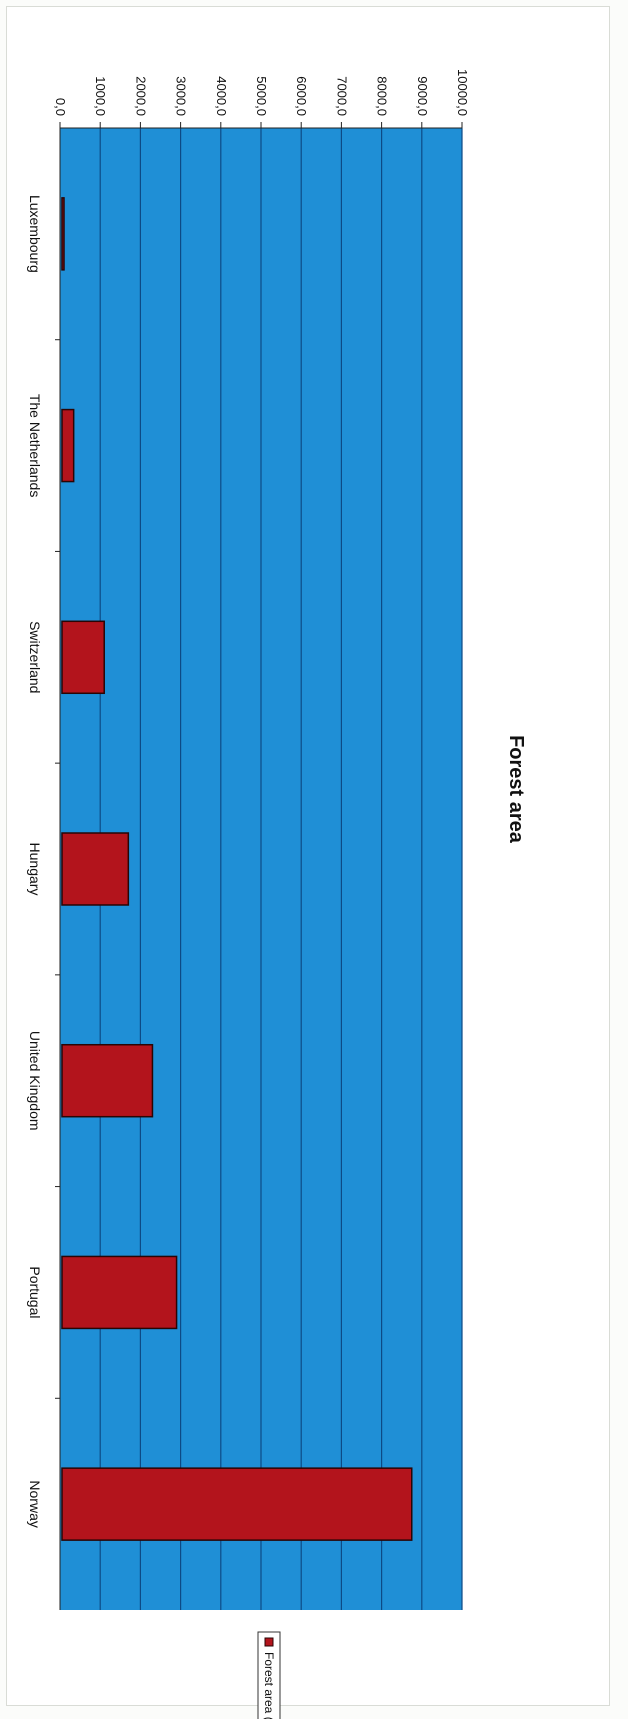  I want to click on legend-label: Forest area (1000 ha), so click(269, 1685).